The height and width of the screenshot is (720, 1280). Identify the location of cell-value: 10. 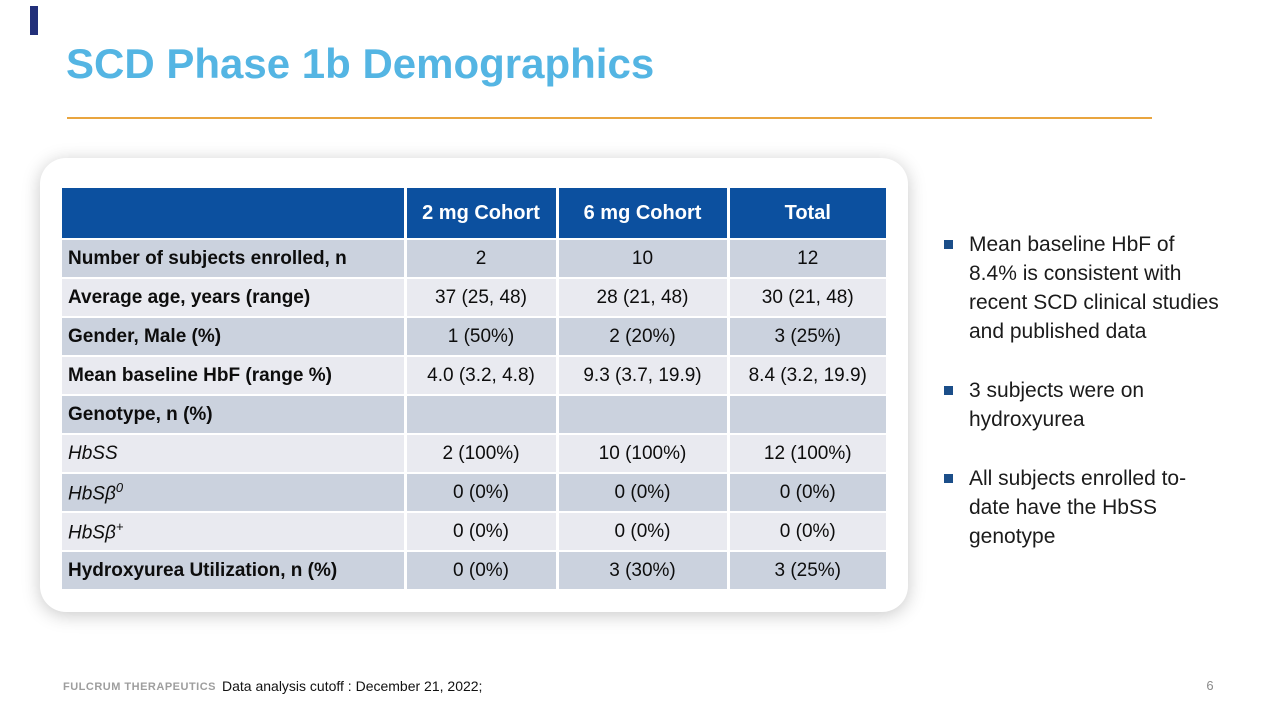
(643, 259).